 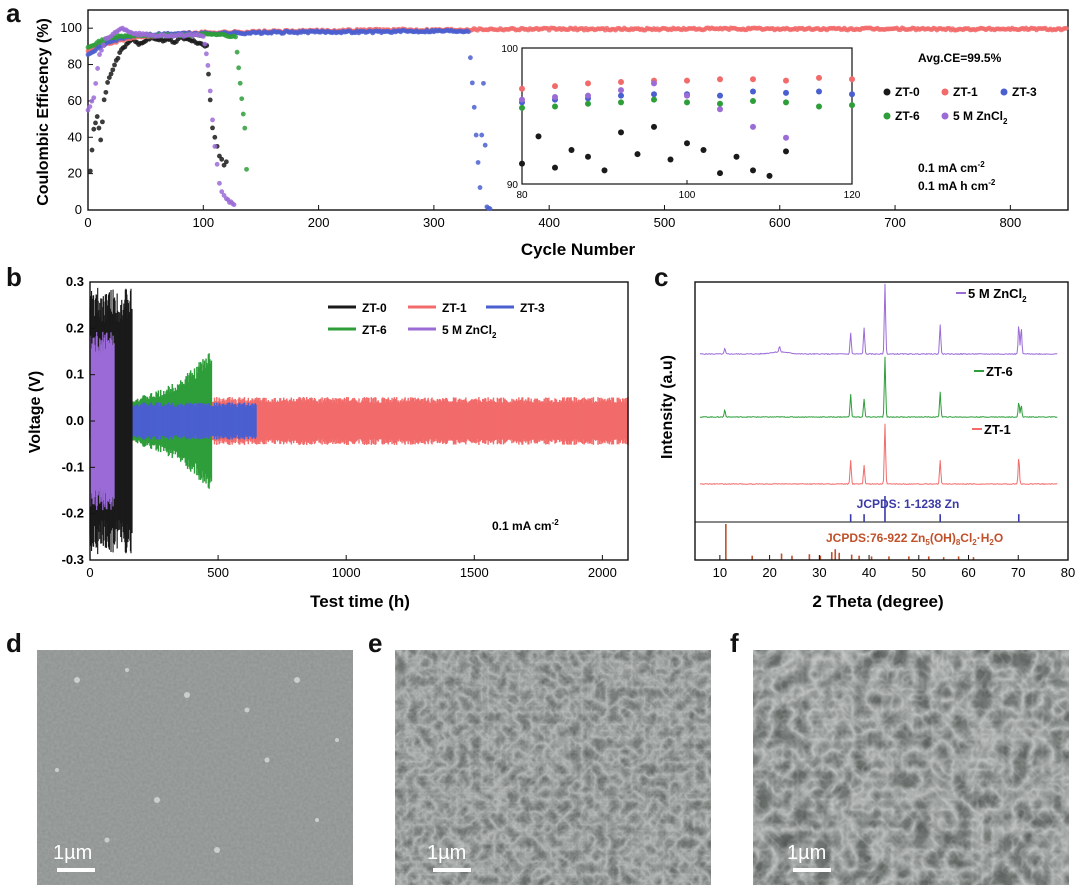 I want to click on chart-b-xtick-label-2000: 2000, so click(x=602, y=572).